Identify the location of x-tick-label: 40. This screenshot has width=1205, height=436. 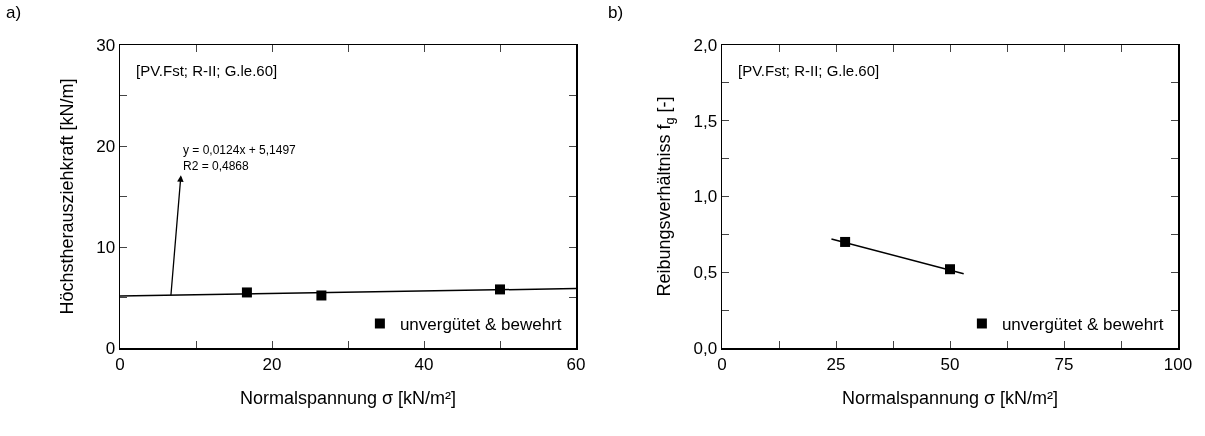
(424, 364).